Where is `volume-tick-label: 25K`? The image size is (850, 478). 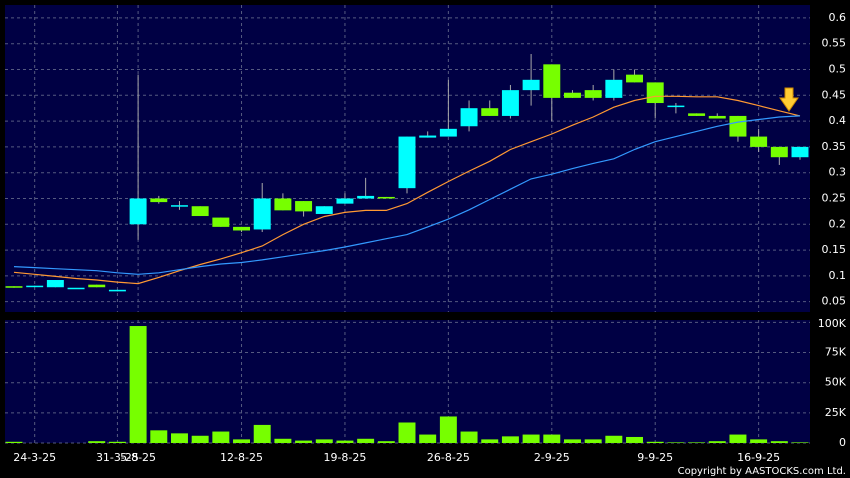
volume-tick-label: 25K is located at coordinates (836, 412).